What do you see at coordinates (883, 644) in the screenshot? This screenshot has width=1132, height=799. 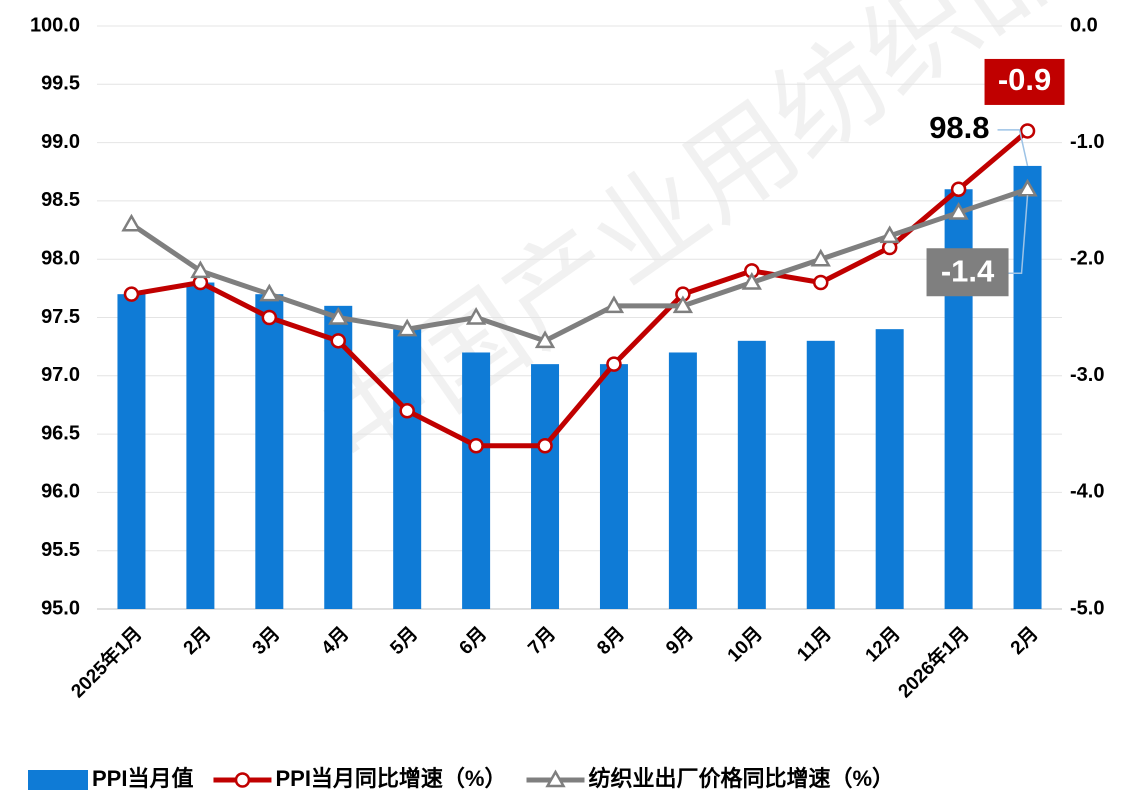 I see `x-tick-label: 12月` at bounding box center [883, 644].